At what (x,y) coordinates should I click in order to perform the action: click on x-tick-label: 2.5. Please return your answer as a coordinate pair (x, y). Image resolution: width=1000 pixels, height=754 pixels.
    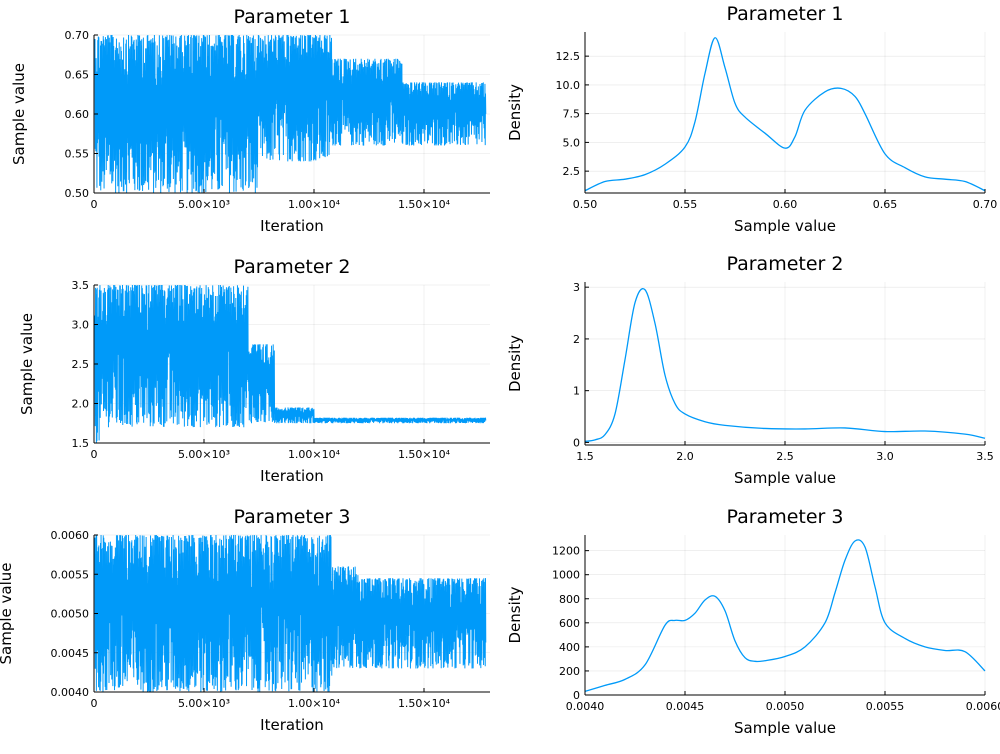
    Looking at the image, I should click on (785, 456).